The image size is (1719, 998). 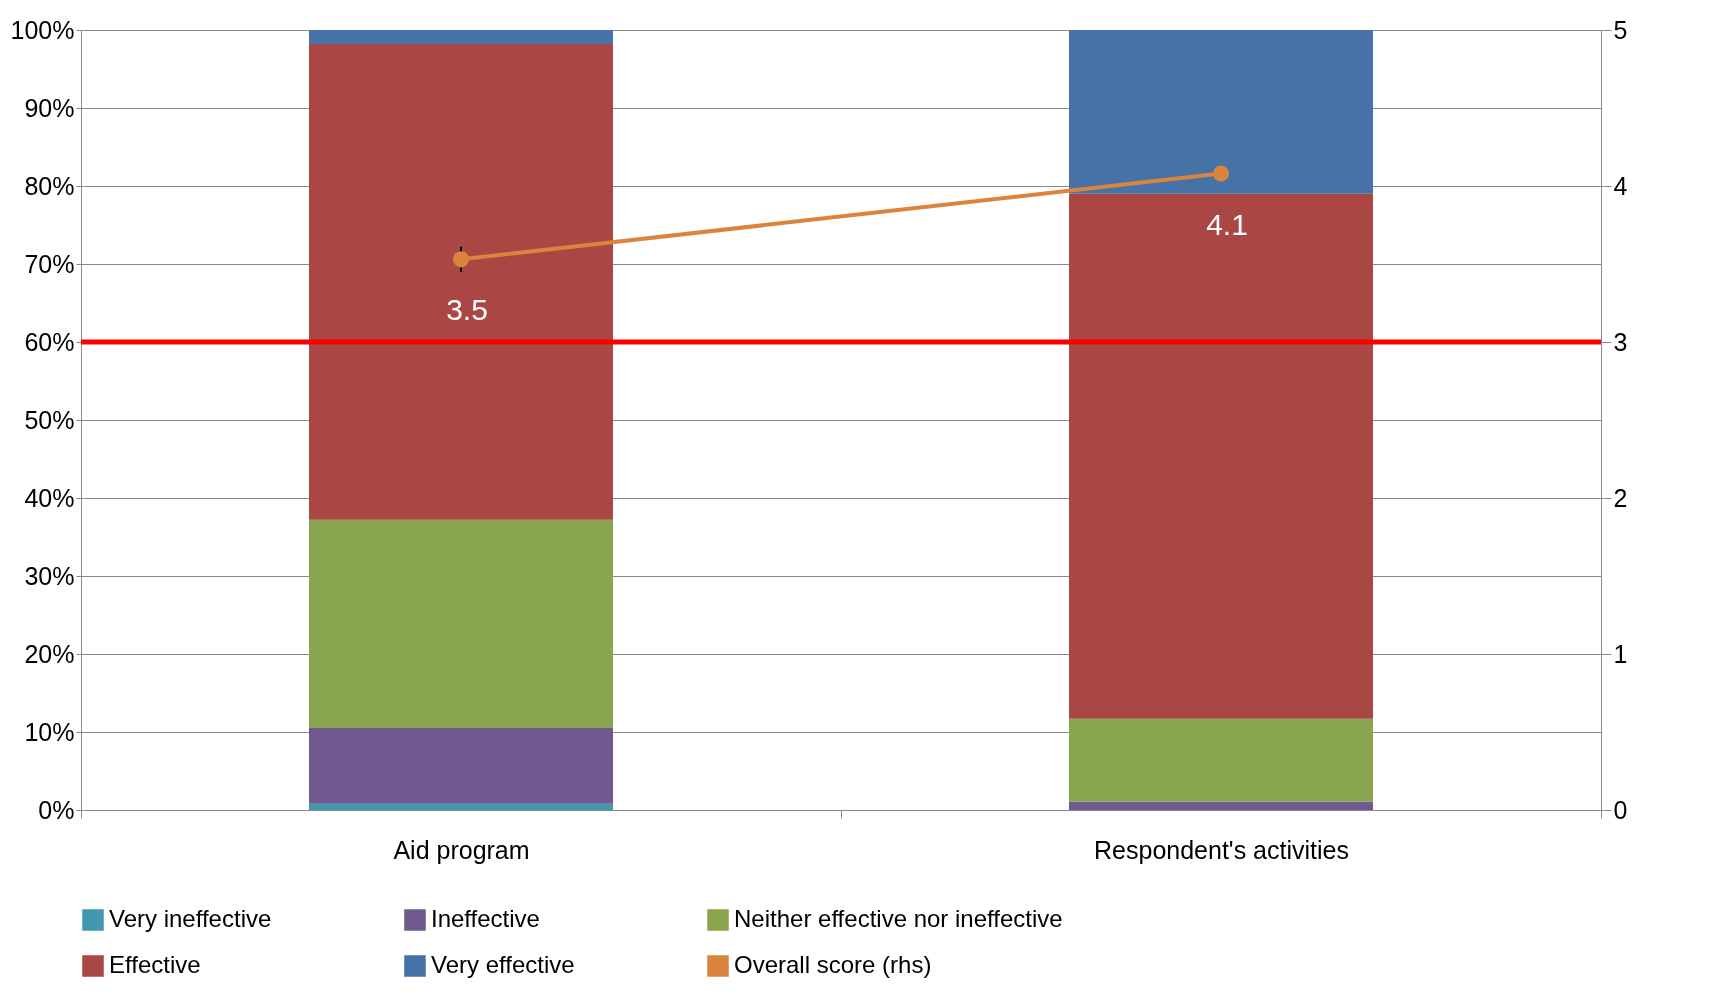 I want to click on y-tick-label: 60%, so click(x=49, y=341).